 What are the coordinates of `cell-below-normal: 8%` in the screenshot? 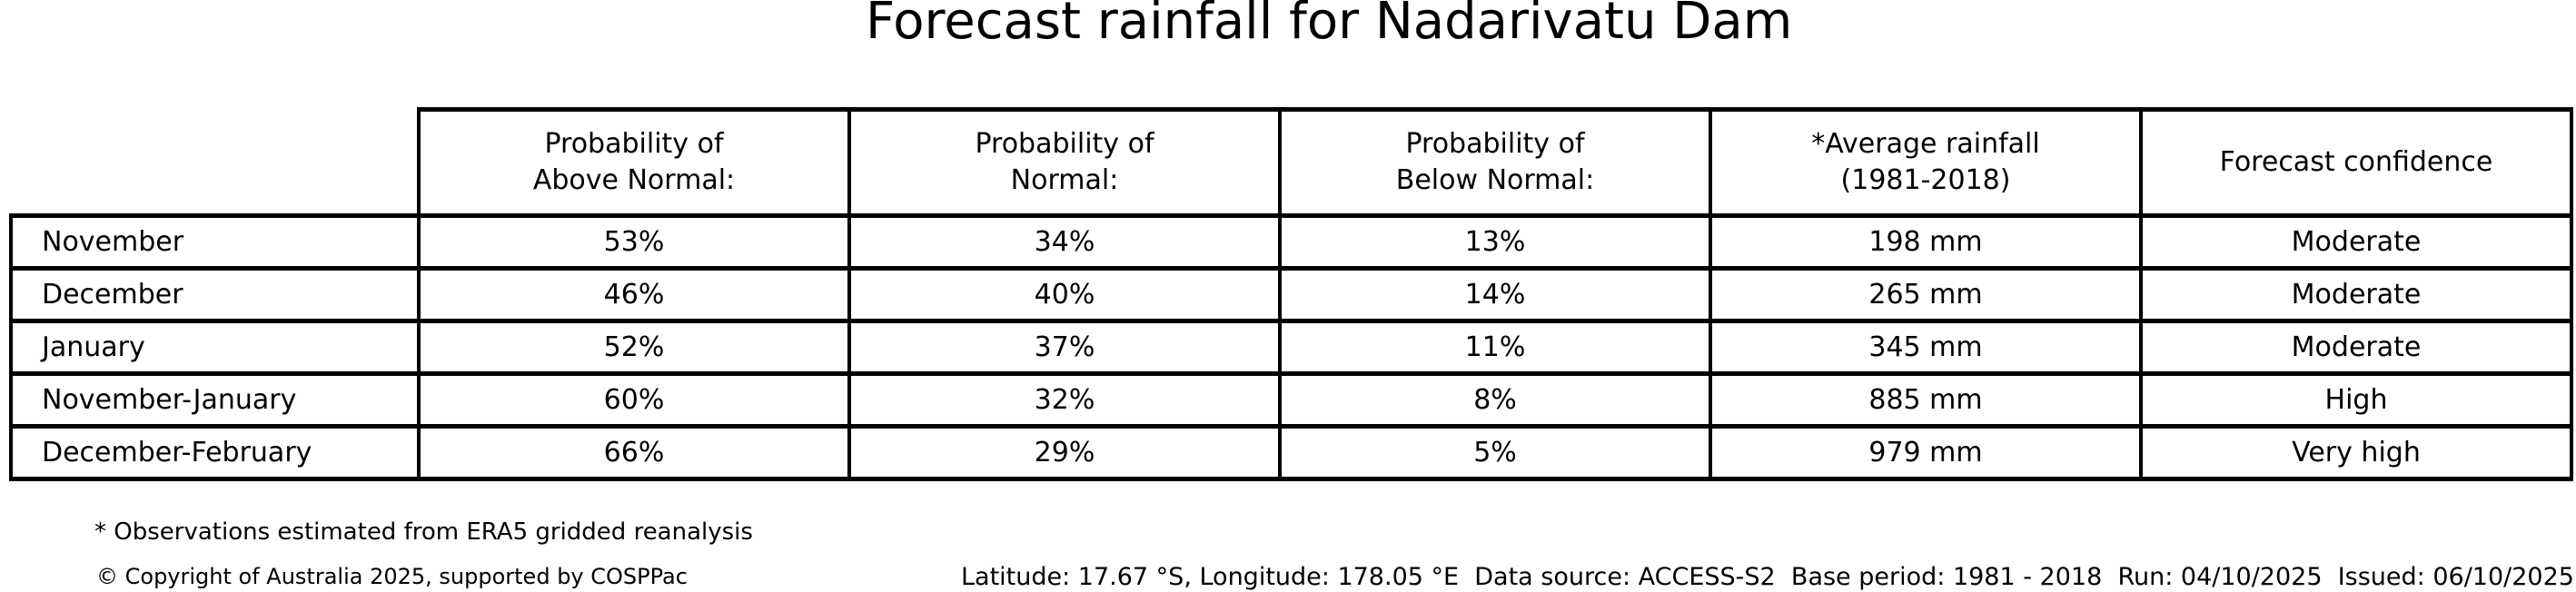 It's located at (1495, 400).